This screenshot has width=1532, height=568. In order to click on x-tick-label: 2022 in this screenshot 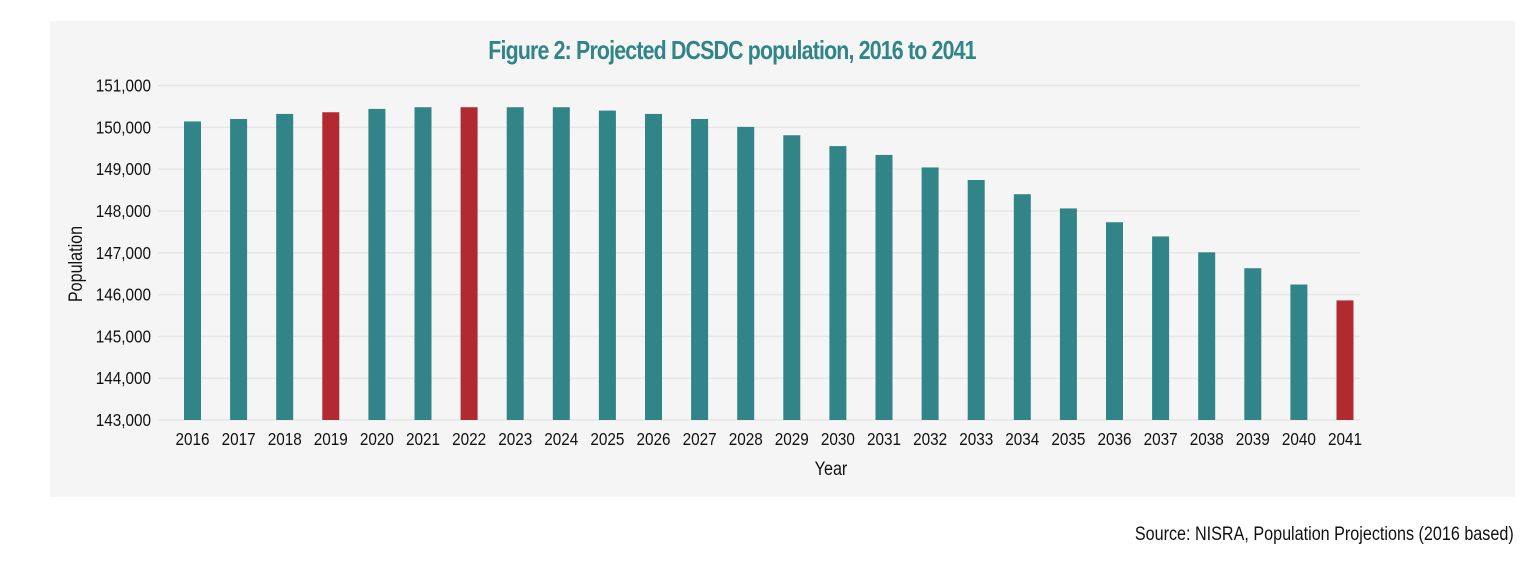, I will do `click(469, 439)`.